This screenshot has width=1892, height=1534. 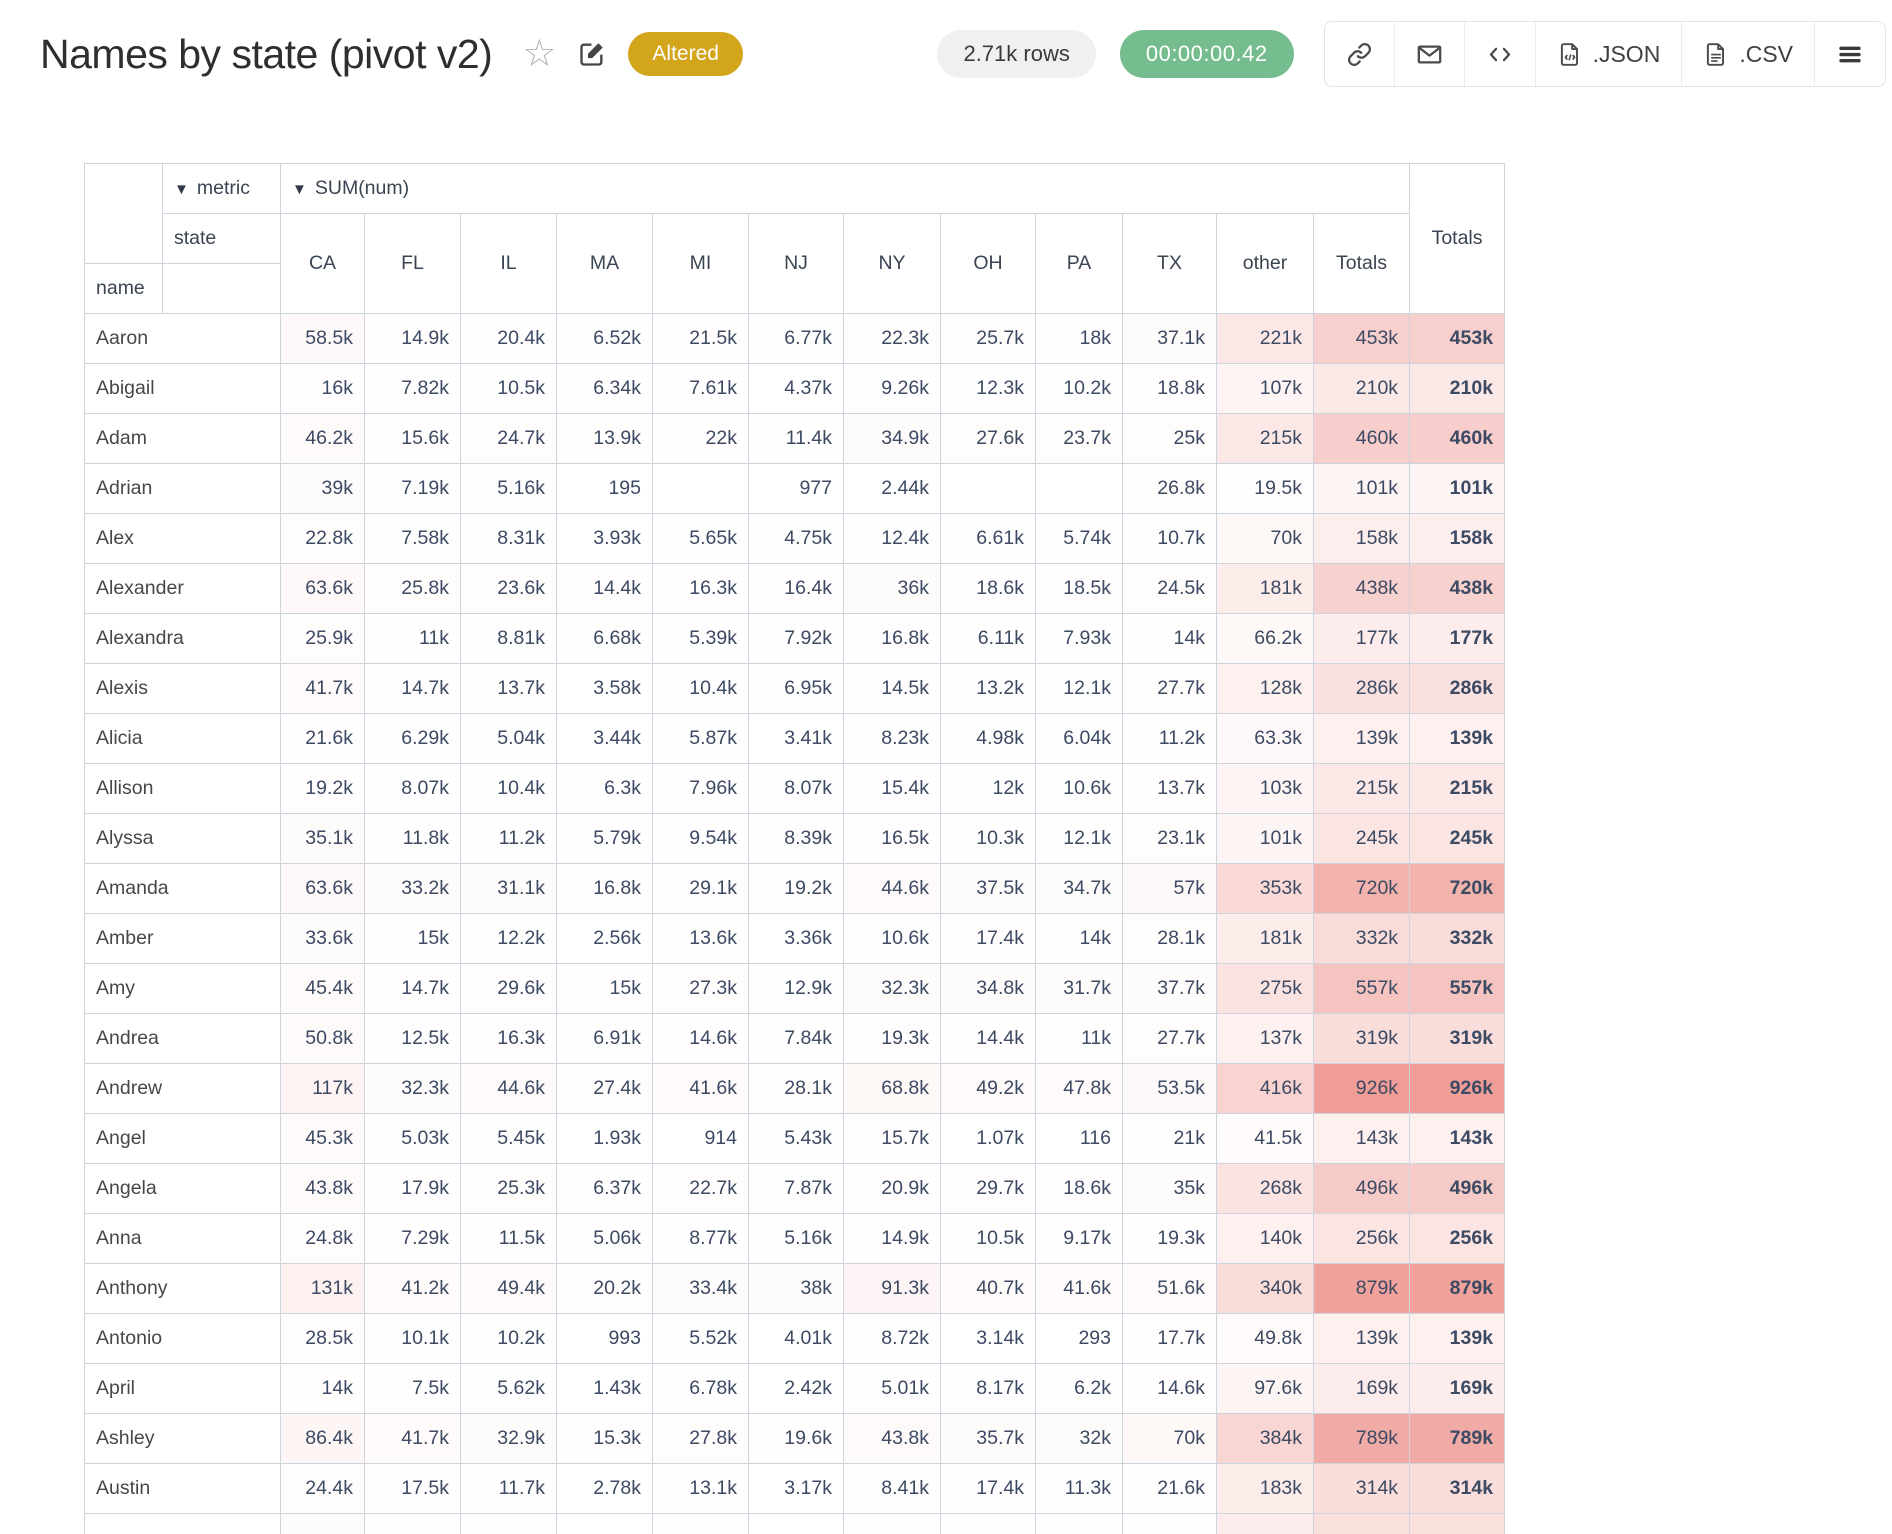 I want to click on value-cell: 1.93k, so click(x=604, y=1138).